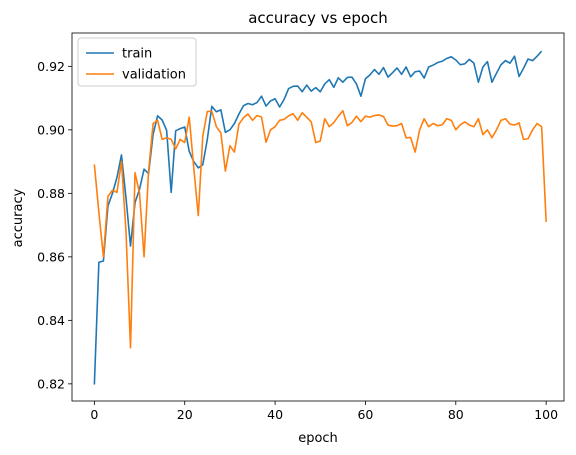 This screenshot has width=576, height=455. Describe the element at coordinates (18, 217) in the screenshot. I see `y-axis-label: accuracy` at that location.